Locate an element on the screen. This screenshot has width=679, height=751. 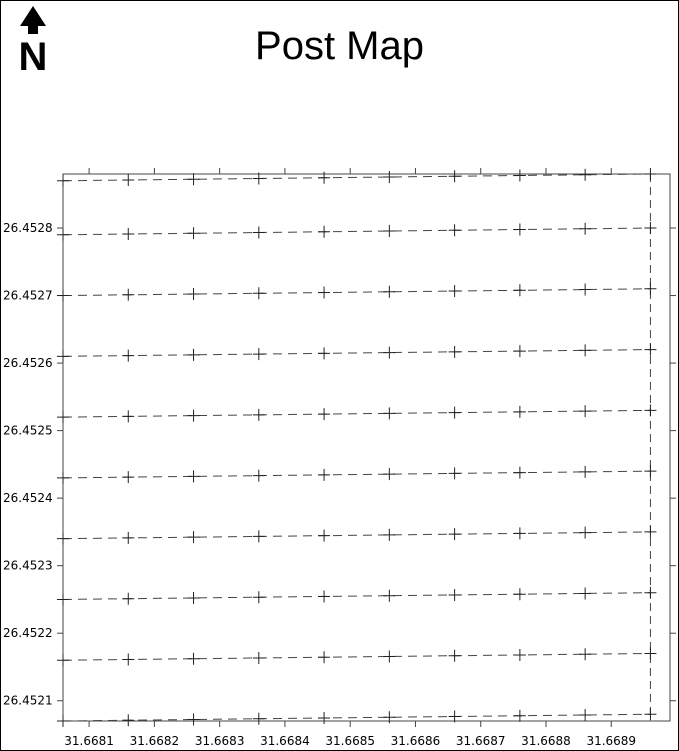
y-tick-label: 26.4528 is located at coordinates (28, 228).